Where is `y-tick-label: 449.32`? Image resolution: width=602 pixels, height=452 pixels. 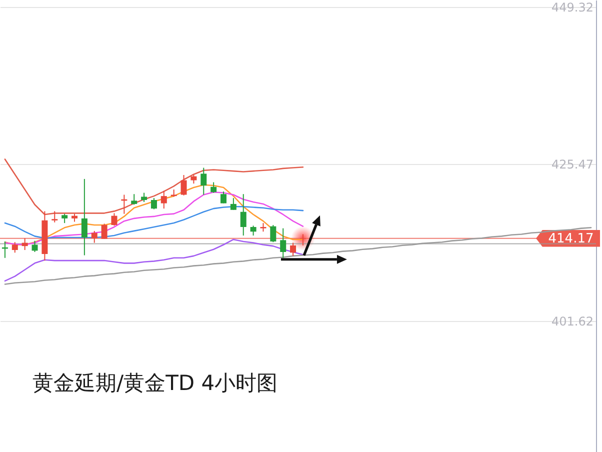
y-tick-label: 449.32 is located at coordinates (573, 7).